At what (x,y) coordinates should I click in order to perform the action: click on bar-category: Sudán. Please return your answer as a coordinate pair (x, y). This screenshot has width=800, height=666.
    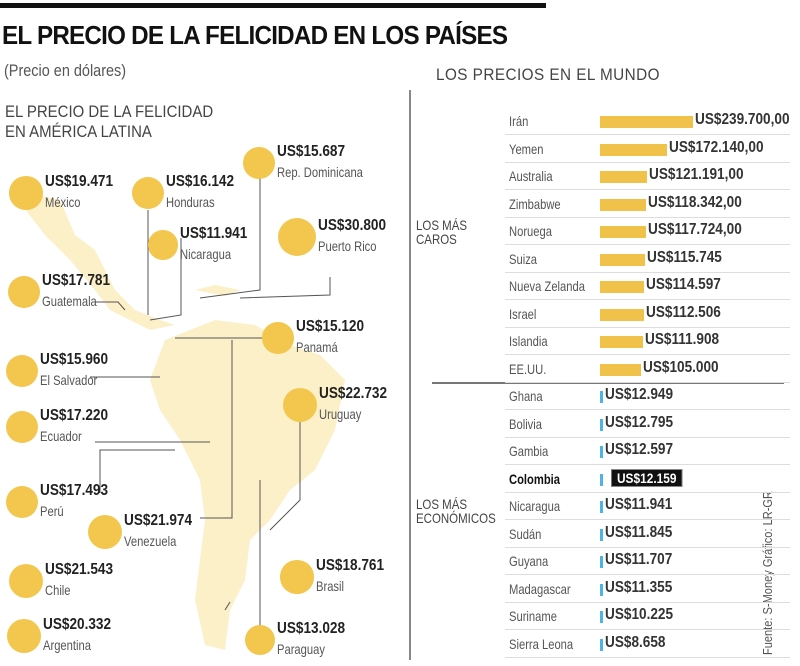
    Looking at the image, I should click on (525, 533).